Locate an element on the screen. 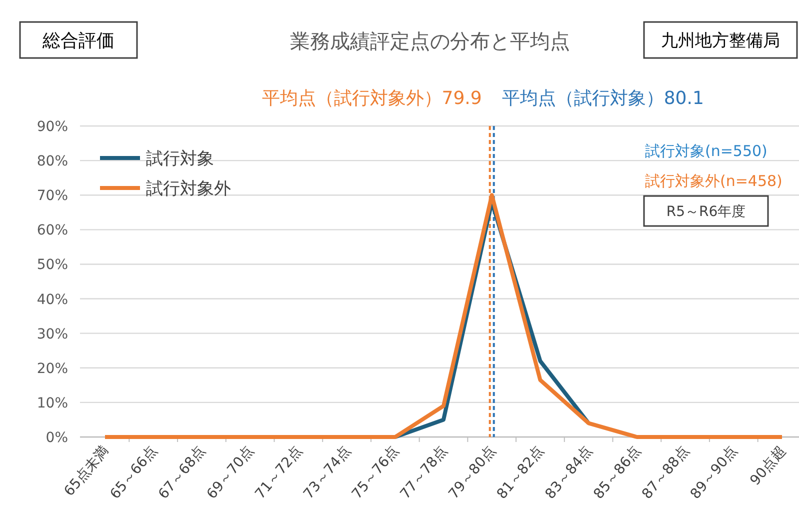  y-tick-label: 50% is located at coordinates (52, 265).